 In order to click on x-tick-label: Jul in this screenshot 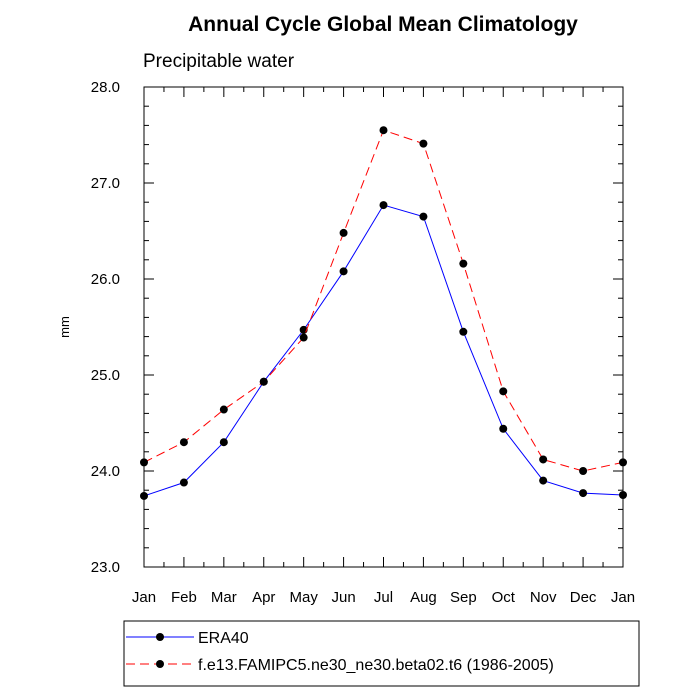, I will do `click(383, 597)`.